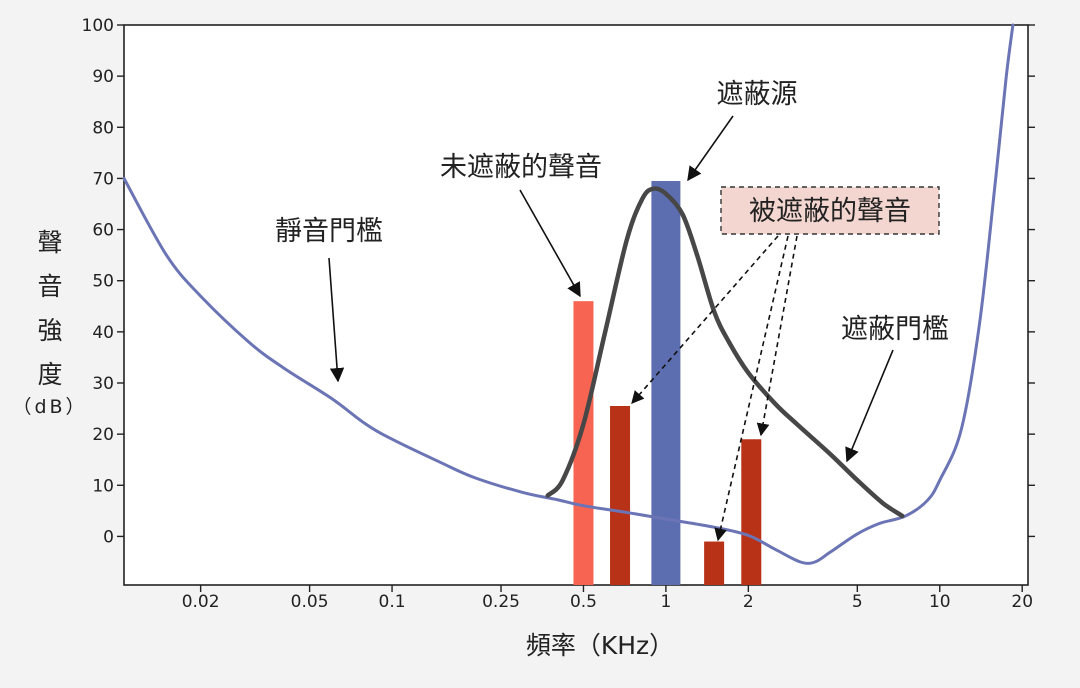  I want to click on y-tick-label: 0, so click(108, 537).